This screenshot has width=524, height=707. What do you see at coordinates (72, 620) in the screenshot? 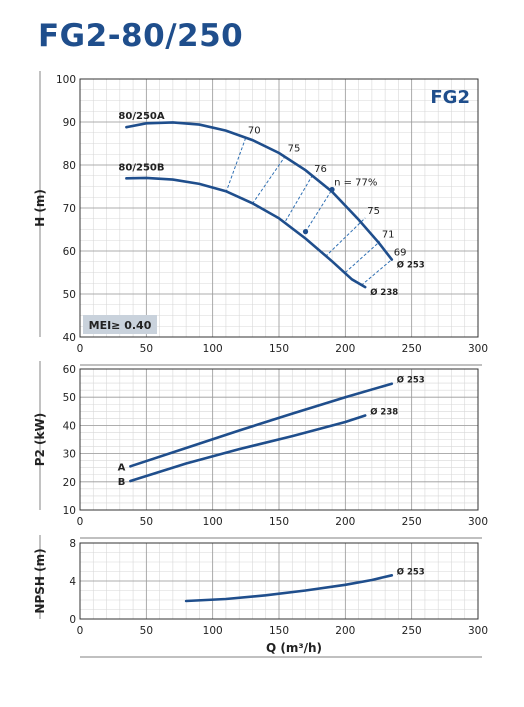
I see `y-tick-label: 0` at bounding box center [72, 620].